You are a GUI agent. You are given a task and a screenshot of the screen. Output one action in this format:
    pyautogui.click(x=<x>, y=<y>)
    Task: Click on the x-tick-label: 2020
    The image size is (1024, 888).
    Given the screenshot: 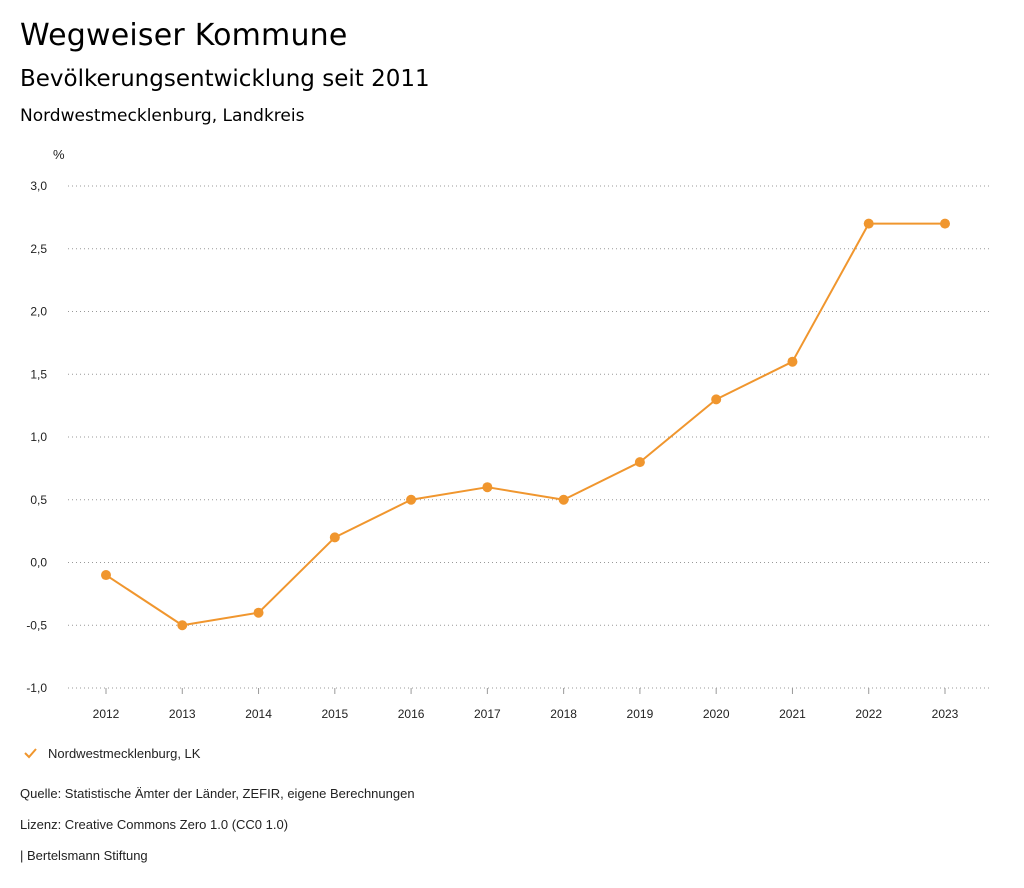 What is the action you would take?
    pyautogui.click(x=716, y=714)
    